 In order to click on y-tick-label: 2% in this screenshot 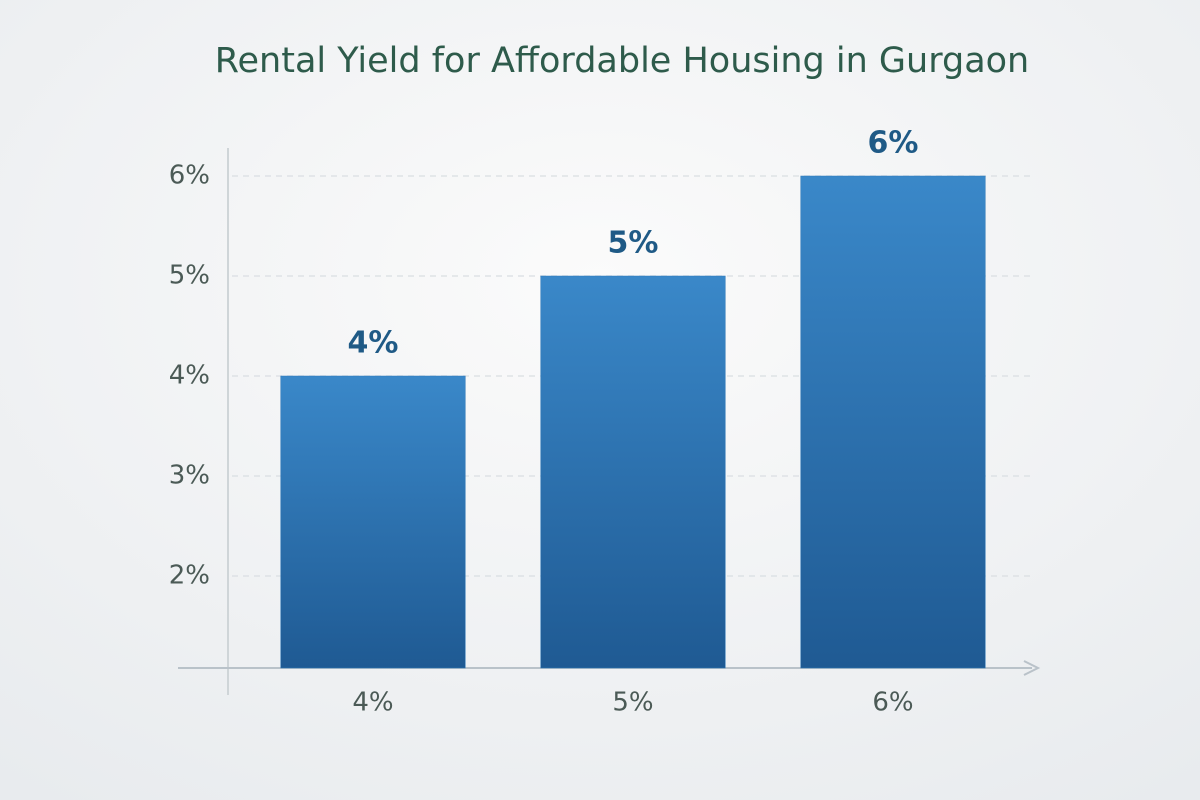, I will do `click(189, 576)`.